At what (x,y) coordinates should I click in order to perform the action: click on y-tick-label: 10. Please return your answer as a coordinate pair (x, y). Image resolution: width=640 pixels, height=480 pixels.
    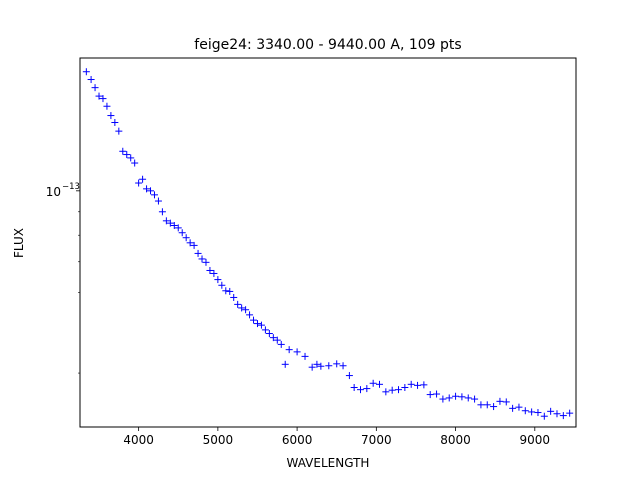
    Looking at the image, I should click on (53, 192).